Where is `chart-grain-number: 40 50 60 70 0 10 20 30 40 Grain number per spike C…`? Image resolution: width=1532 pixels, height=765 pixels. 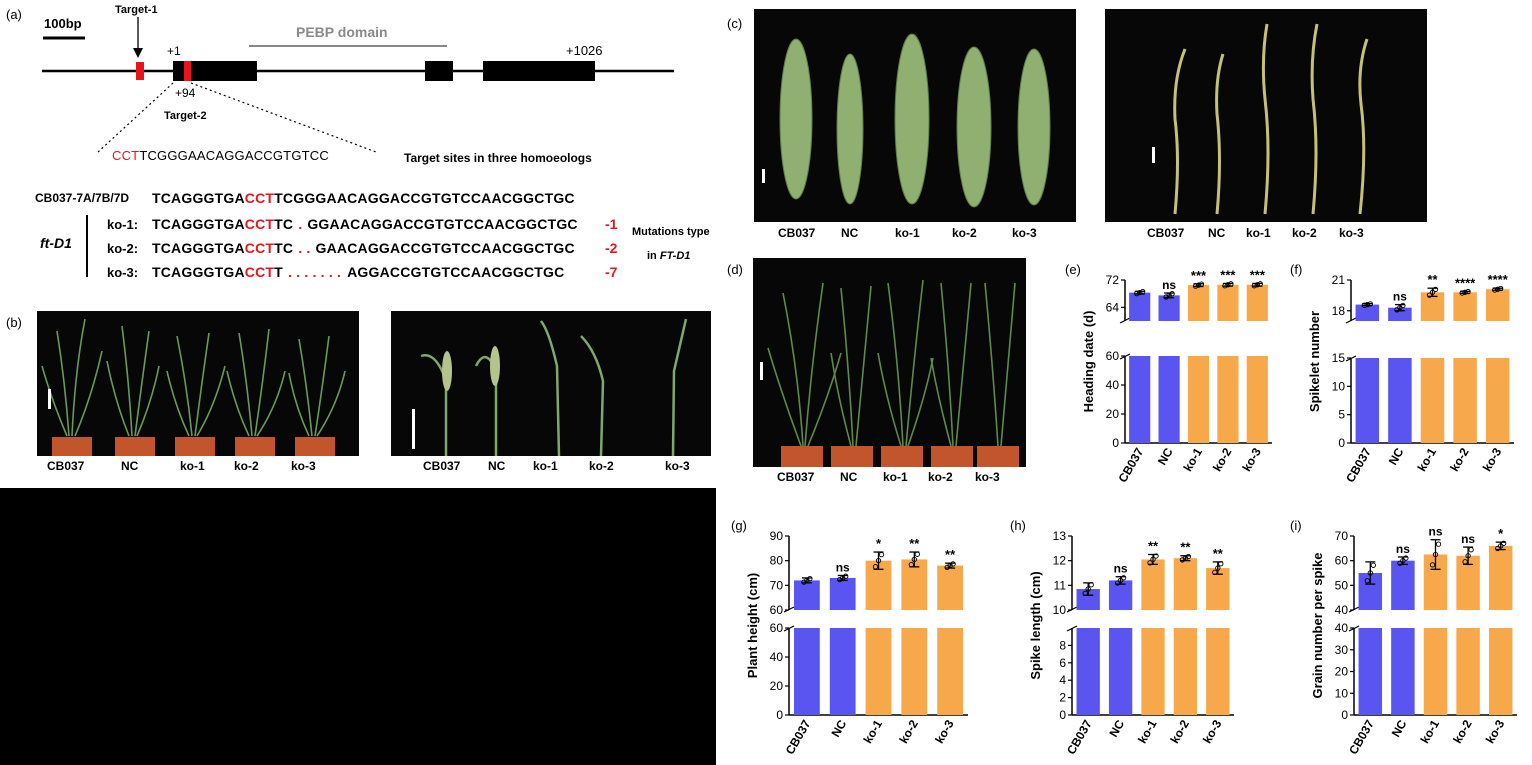 chart-grain-number: 40 50 60 70 0 10 20 30 40 Grain number per spike C… is located at coordinates (1413, 641).